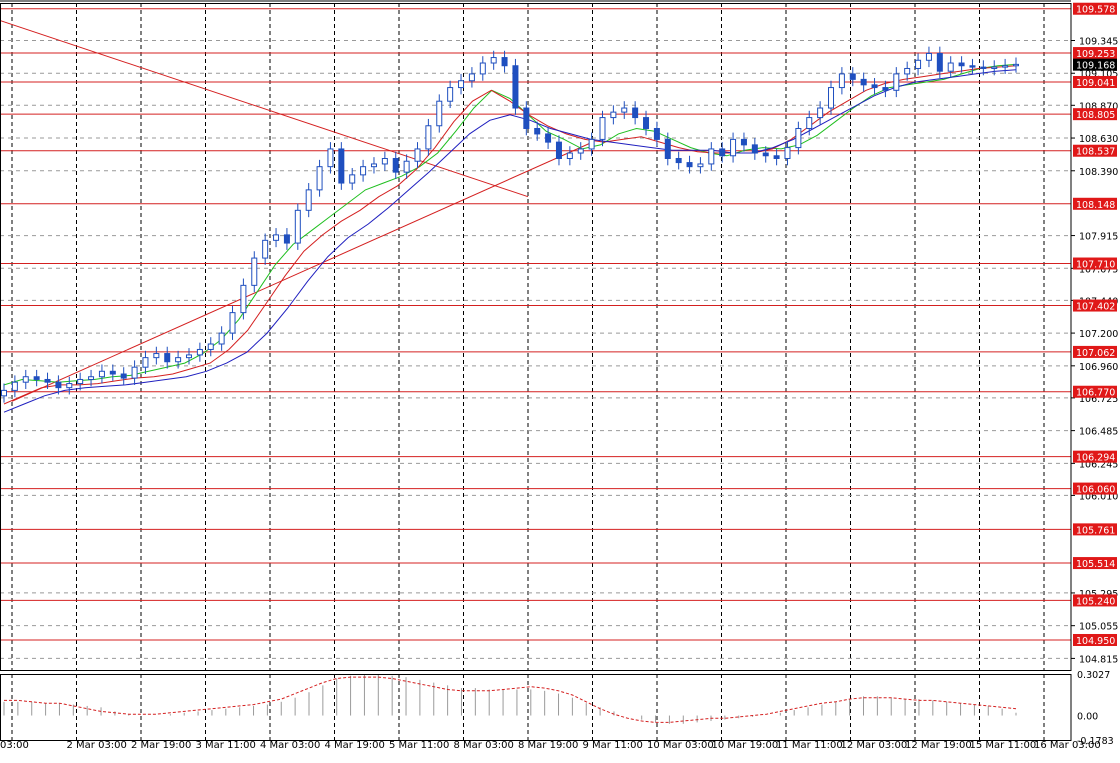 The image size is (1120, 763). I want to click on price-tick-label: 106.960, so click(1098, 367).